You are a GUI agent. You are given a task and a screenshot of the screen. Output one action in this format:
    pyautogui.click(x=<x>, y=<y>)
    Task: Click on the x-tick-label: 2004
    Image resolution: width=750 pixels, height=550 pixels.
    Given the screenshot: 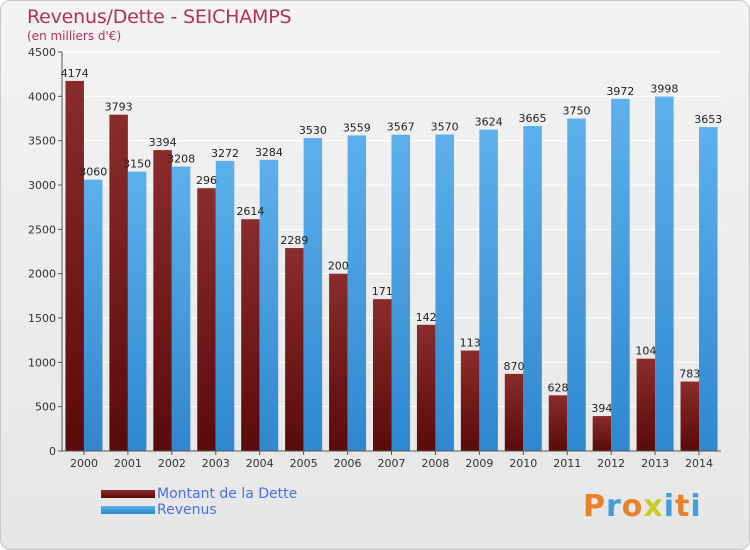 What is the action you would take?
    pyautogui.click(x=260, y=463)
    